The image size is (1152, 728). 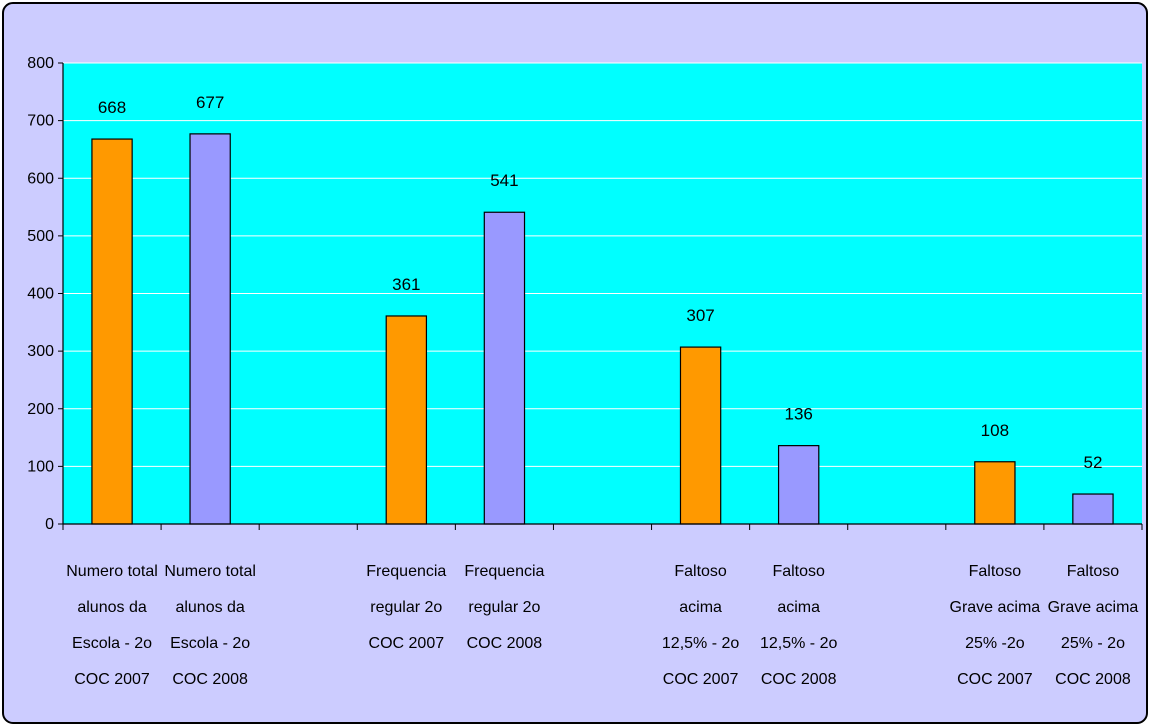 I want to click on y-tick-label: 800, so click(x=40, y=63).